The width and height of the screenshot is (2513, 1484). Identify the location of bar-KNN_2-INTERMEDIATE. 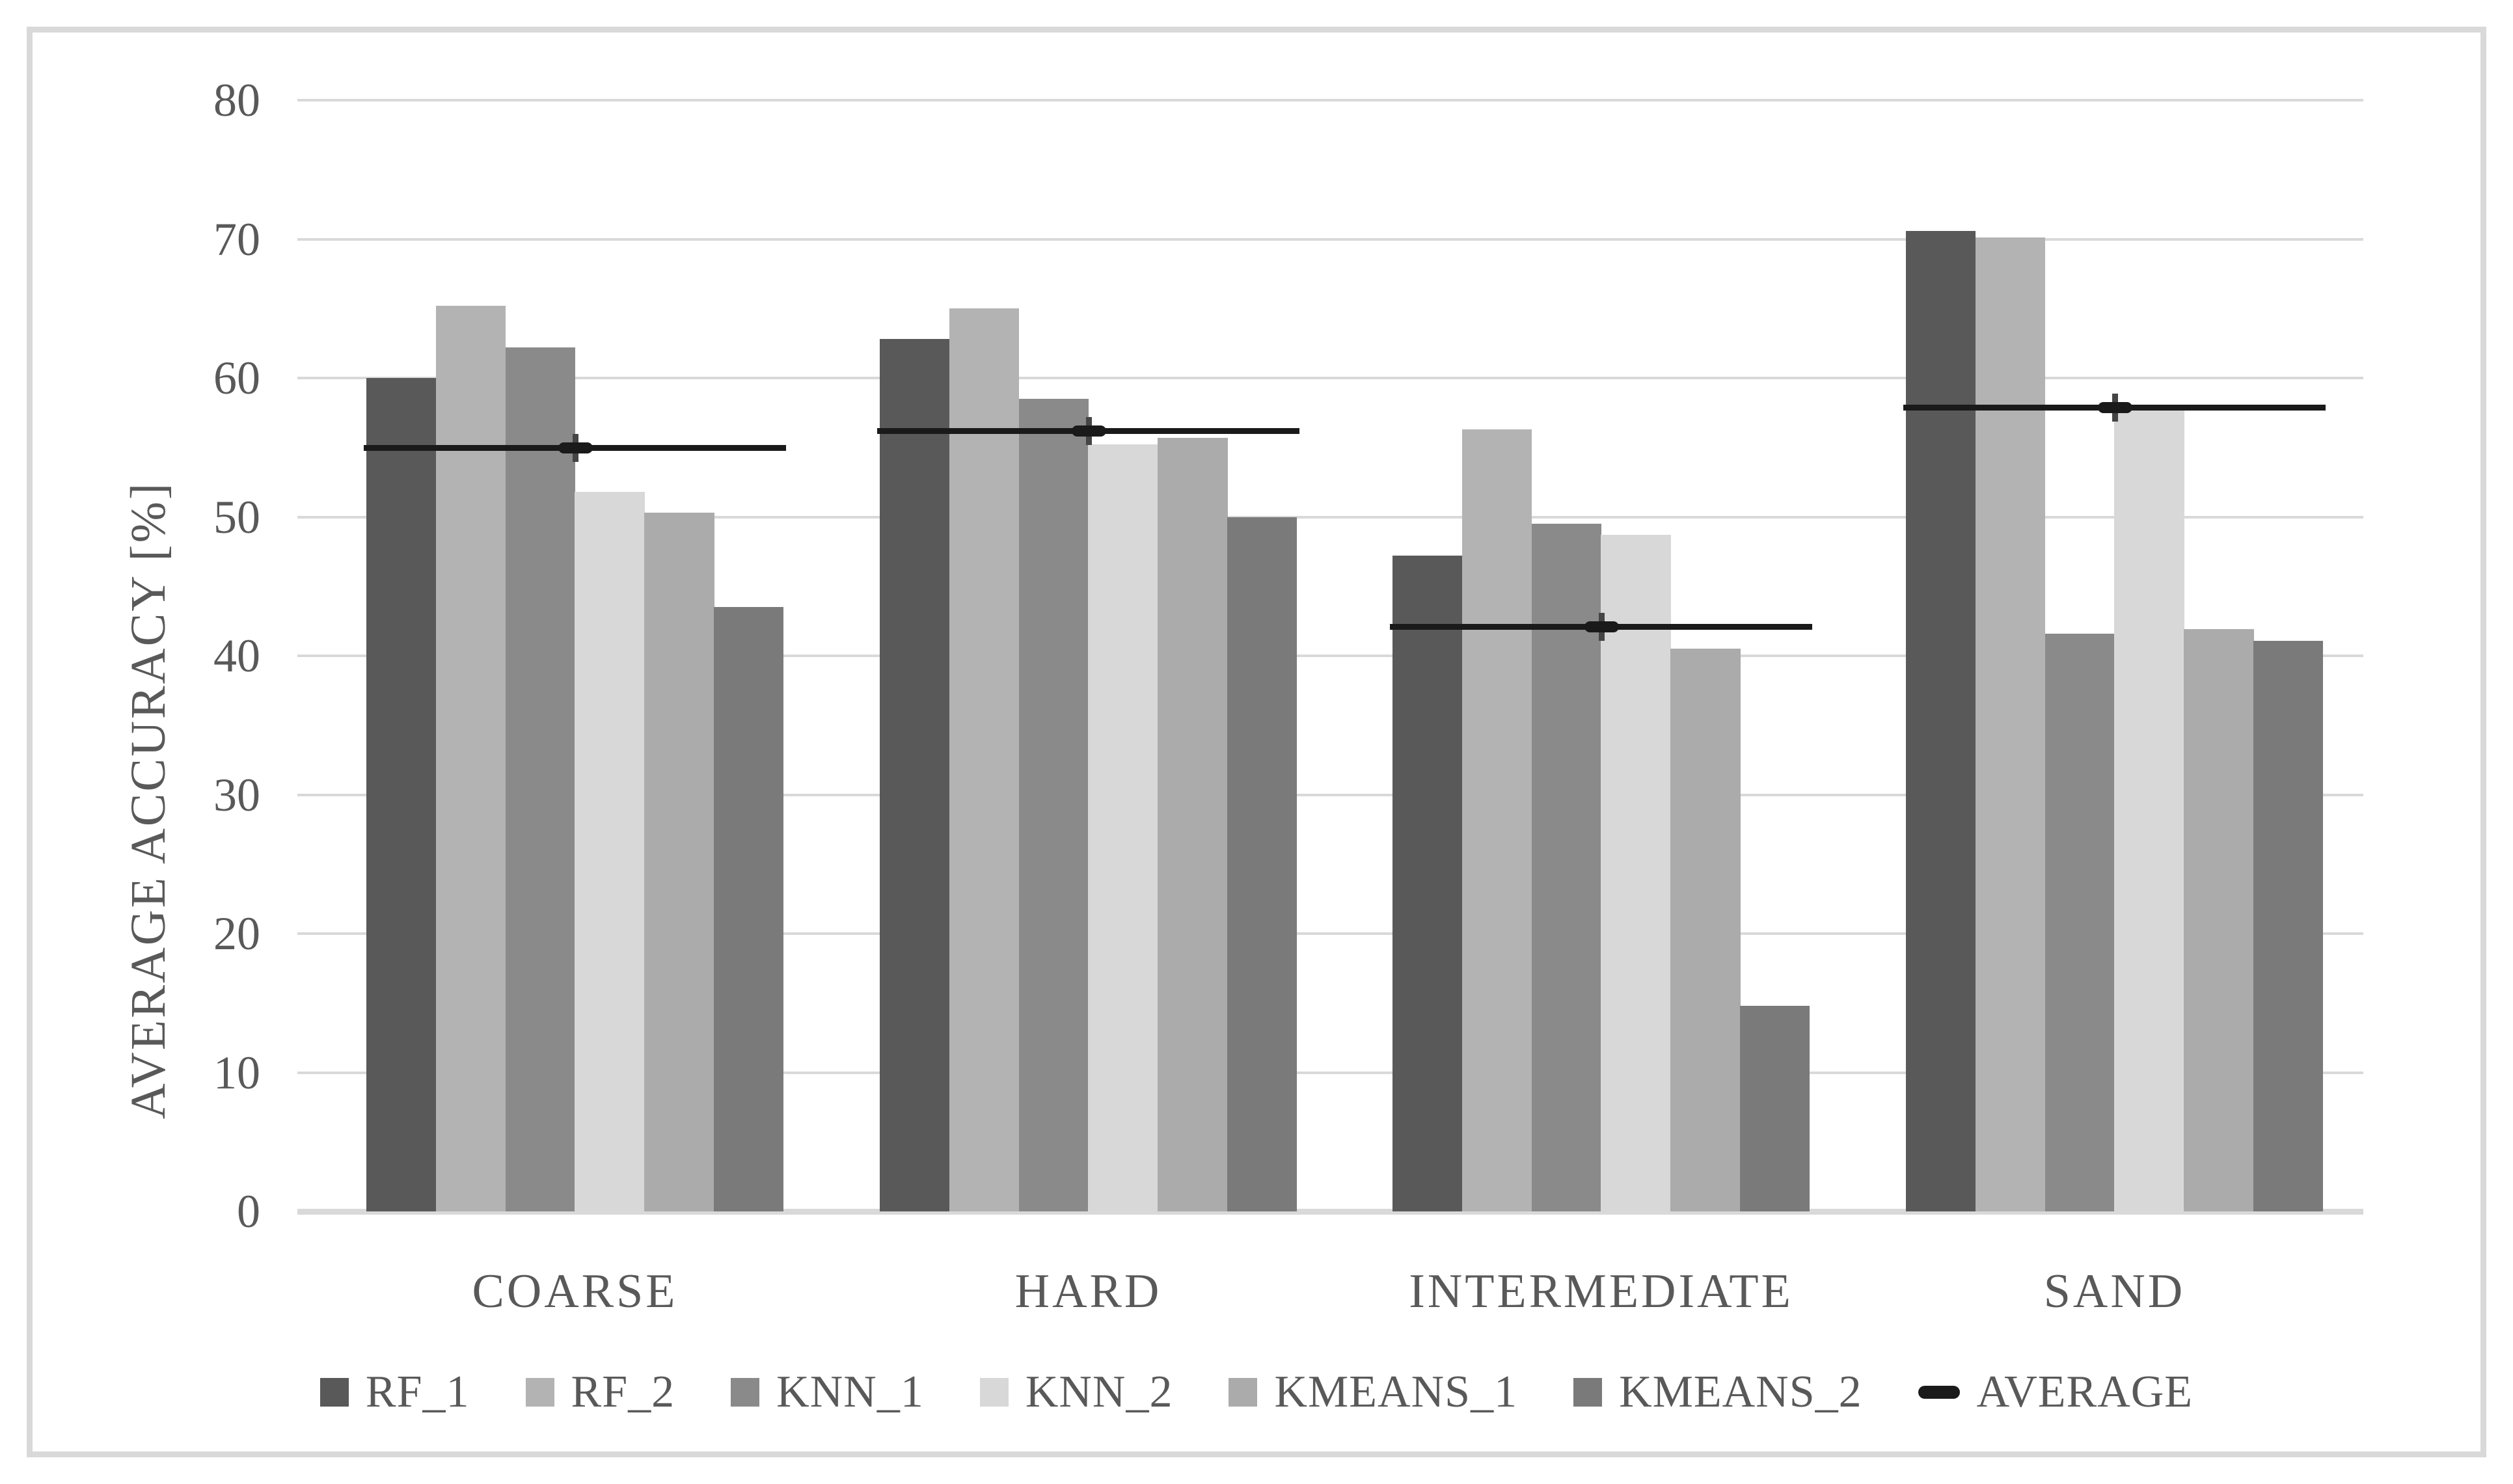
(1636, 873).